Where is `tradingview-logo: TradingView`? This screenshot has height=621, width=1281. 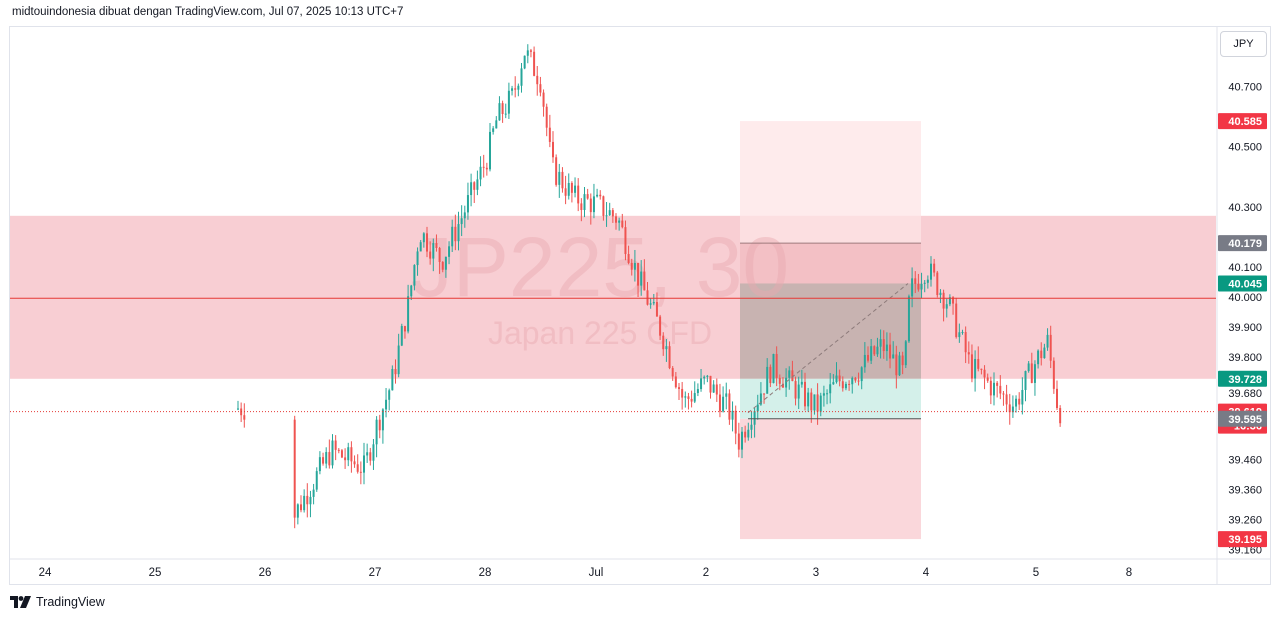
tradingview-logo: TradingView is located at coordinates (57, 602).